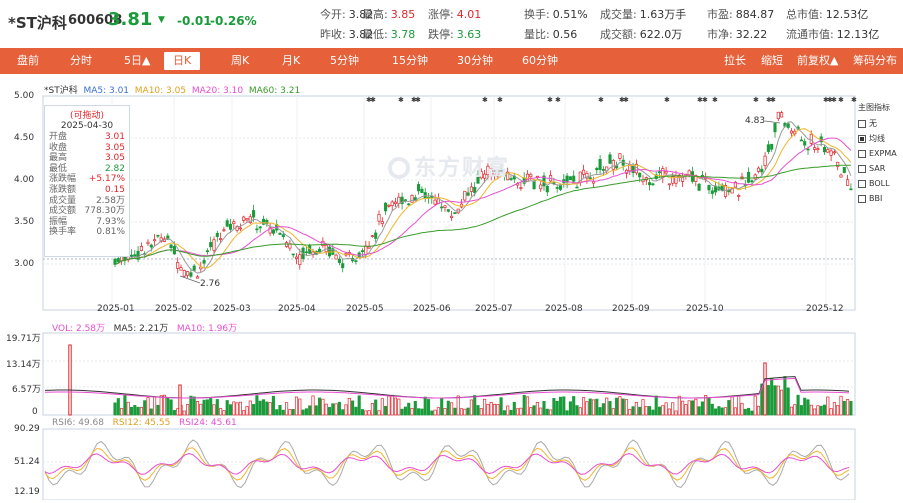  I want to click on stock-name: *ST沪科, so click(37, 23).